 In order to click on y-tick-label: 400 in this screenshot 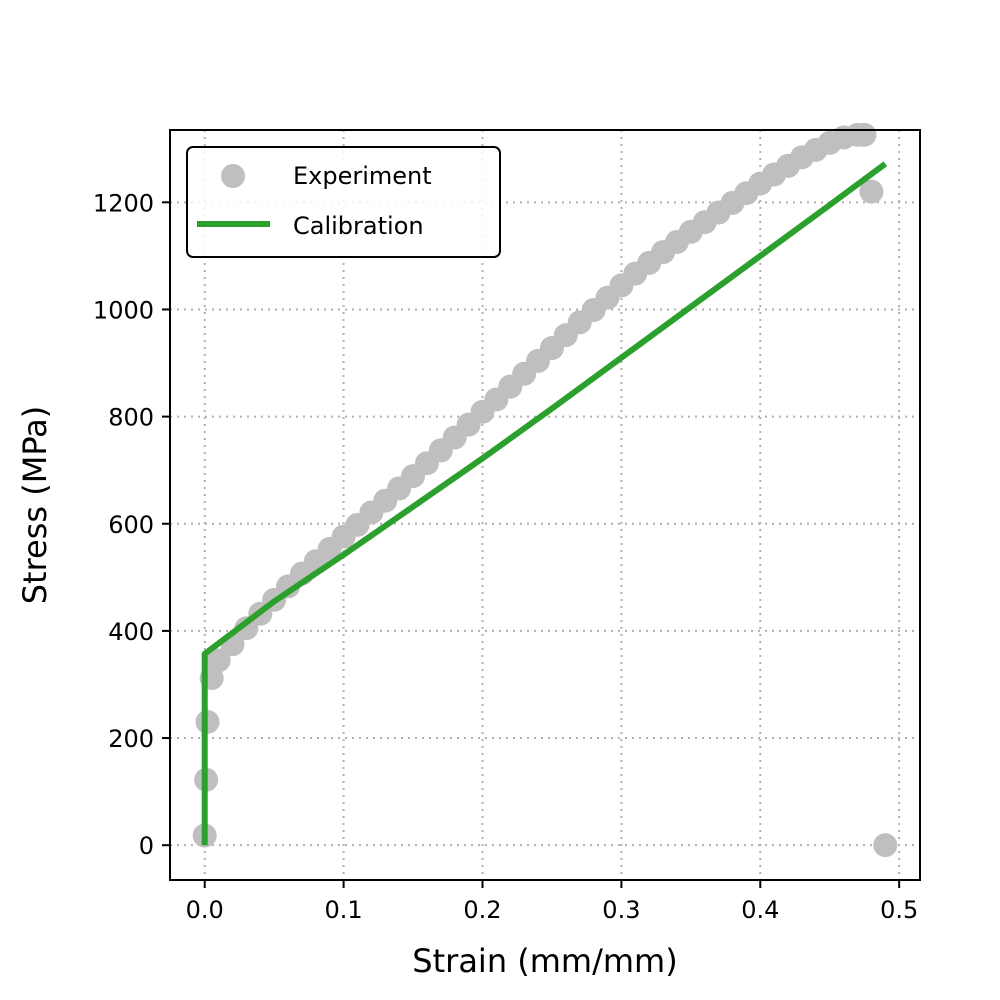, I will do `click(131, 632)`.